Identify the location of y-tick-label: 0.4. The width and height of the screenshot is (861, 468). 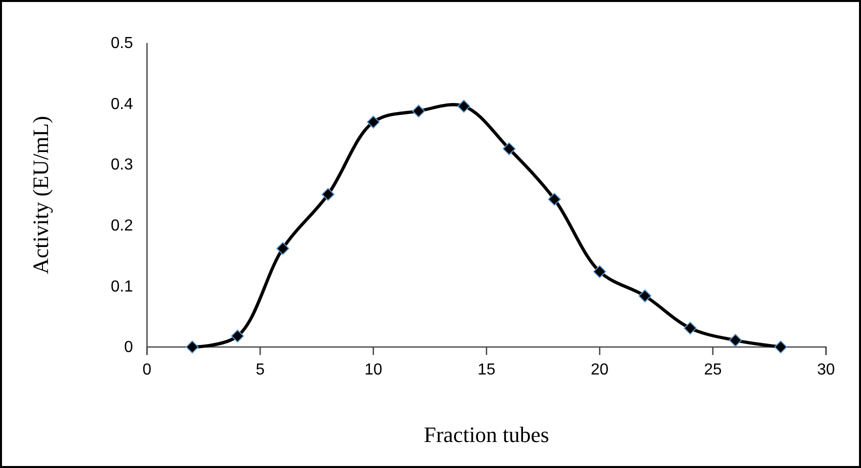
(122, 104).